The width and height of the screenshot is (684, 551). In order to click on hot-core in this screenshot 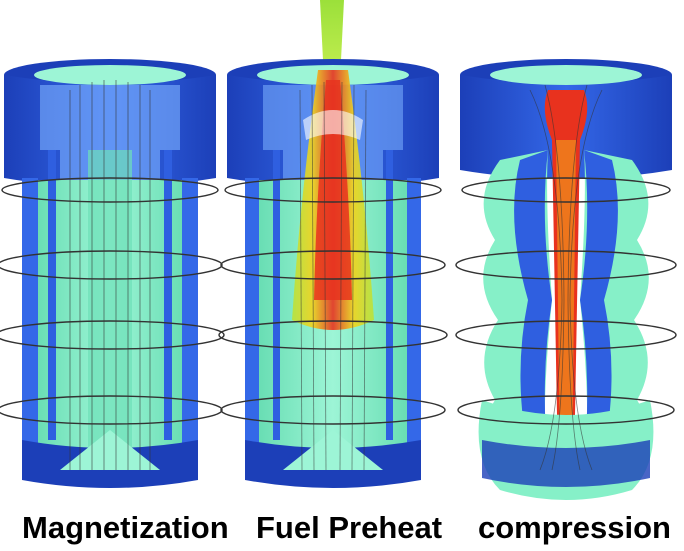, I will do `click(333, 190)`.